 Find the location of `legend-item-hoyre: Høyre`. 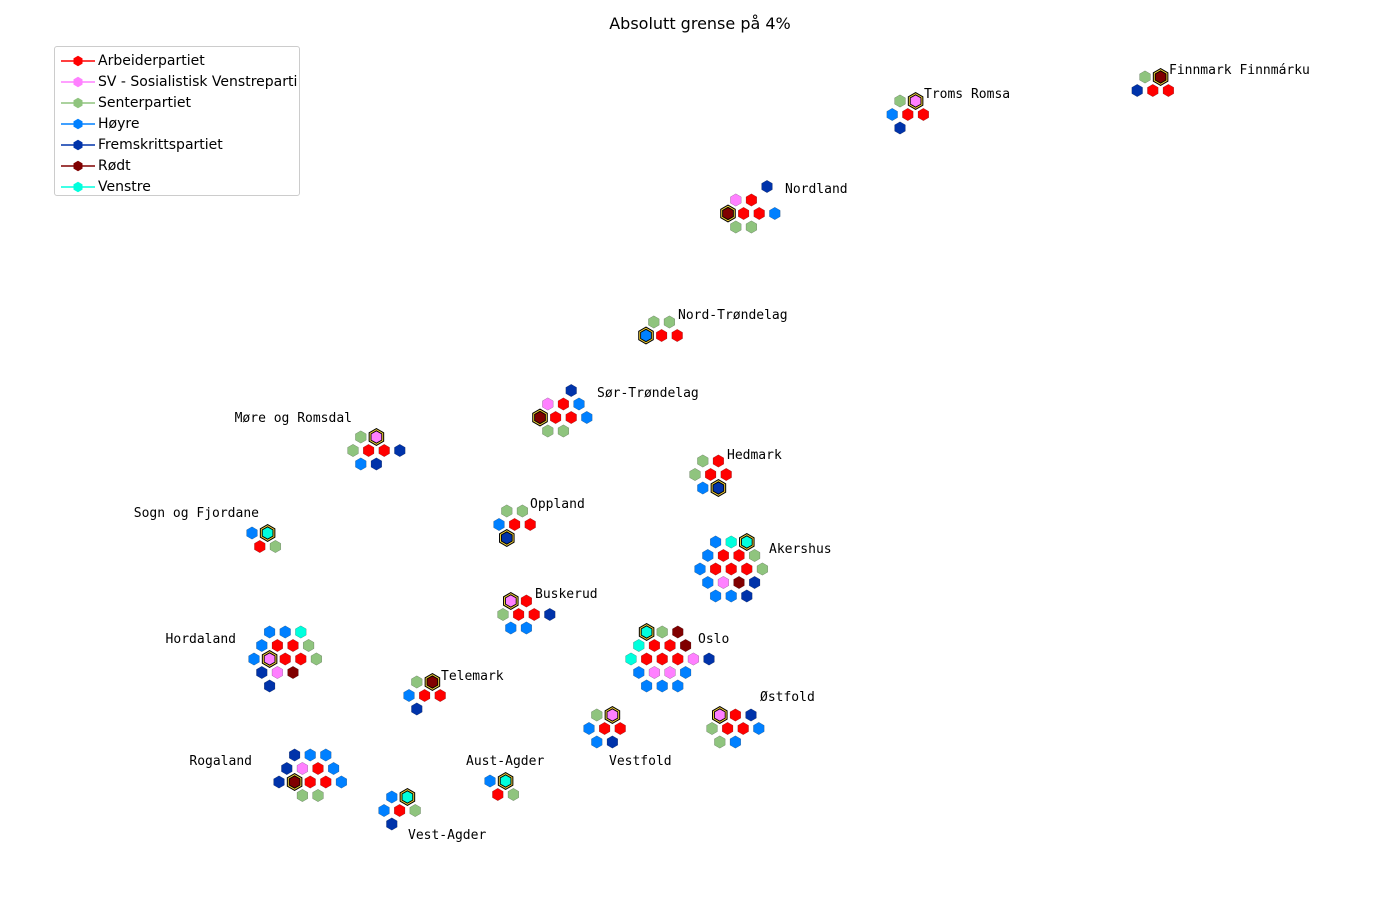

legend-item-hoyre: Høyre is located at coordinates (177, 123).